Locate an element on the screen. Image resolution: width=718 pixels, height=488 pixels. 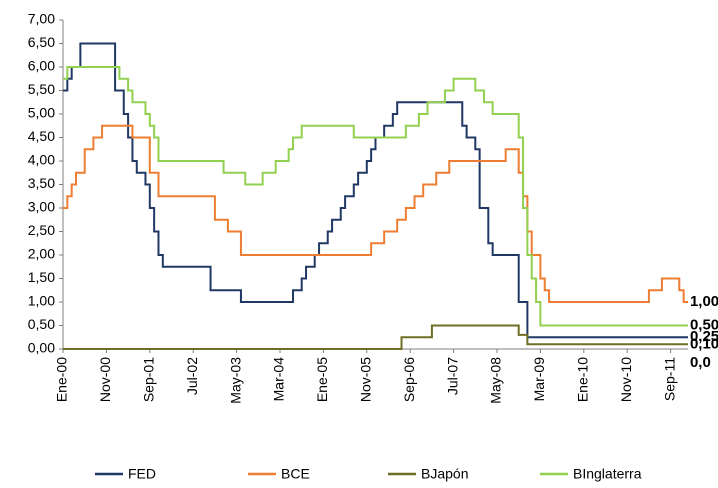
y-tick-label: 6,50 is located at coordinates (41, 42).